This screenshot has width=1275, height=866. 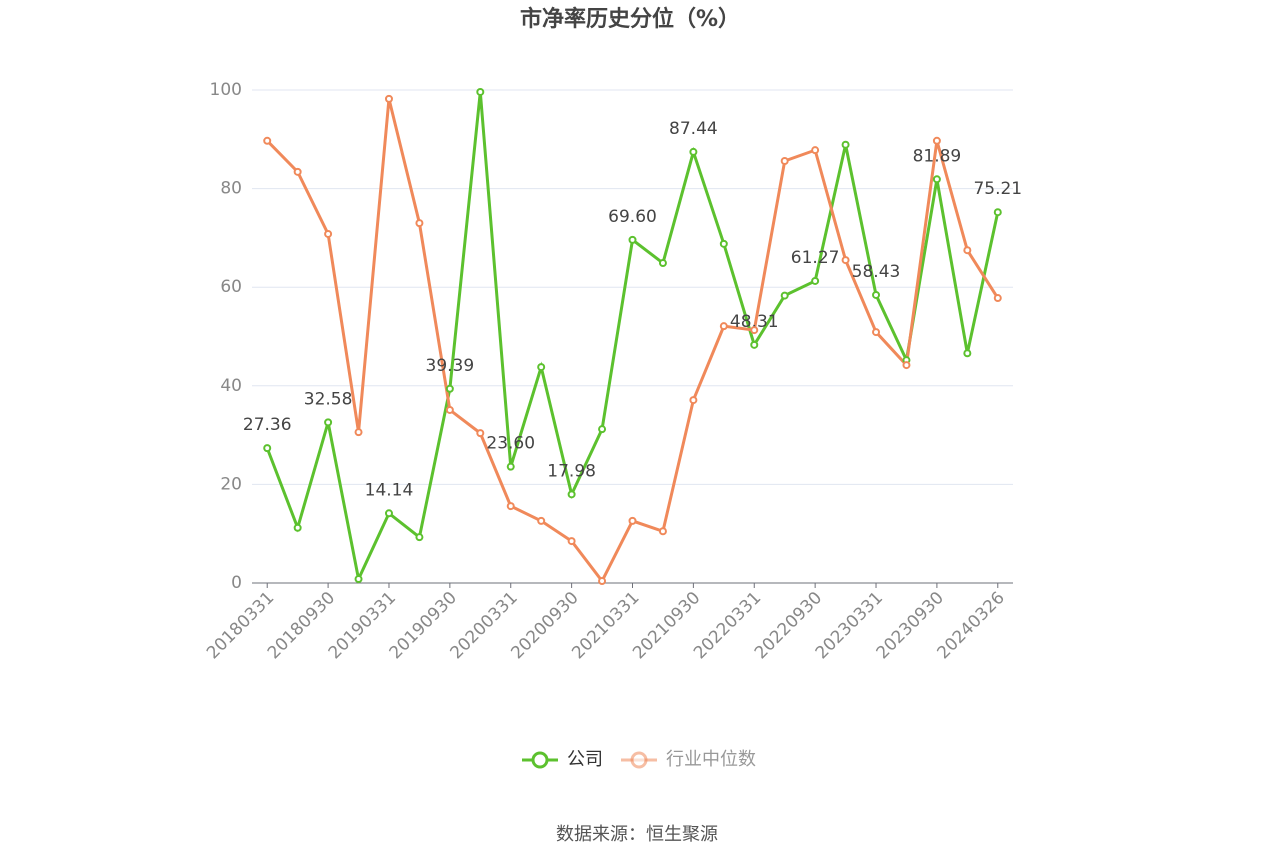 What do you see at coordinates (754, 322) in the screenshot?
I see `data-label: 48.31` at bounding box center [754, 322].